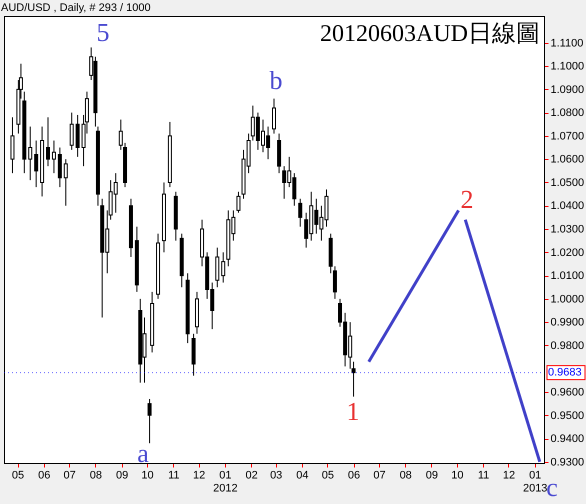 This screenshot has height=504, width=586. I want to click on y-tick-label: 1.0300, so click(567, 230).